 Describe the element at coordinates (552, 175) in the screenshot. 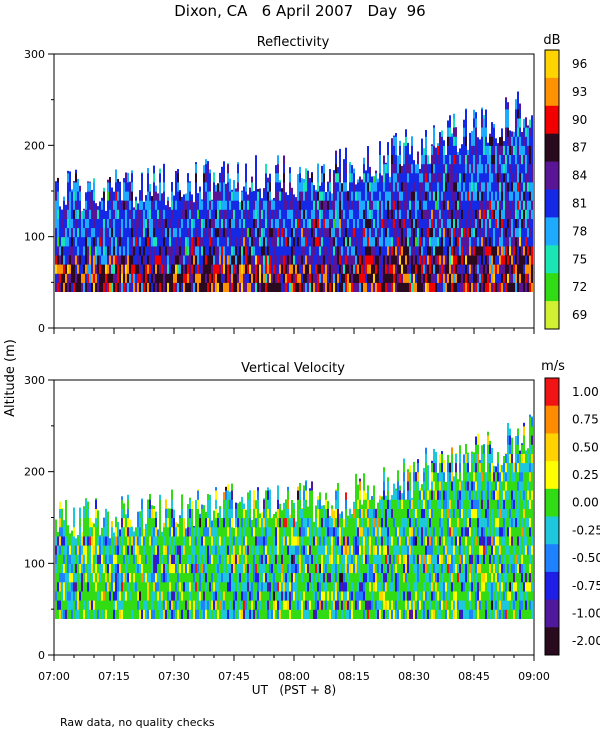

I see `colorbar-swatch` at that location.